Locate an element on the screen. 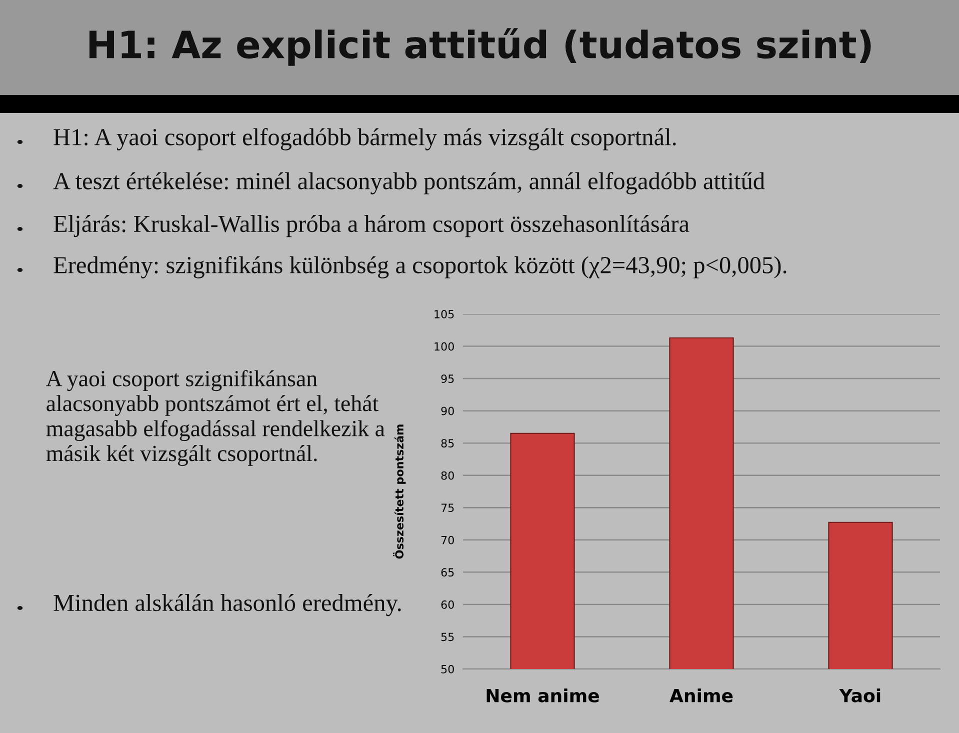 The height and width of the screenshot is (733, 959). x-tick-label: Anime is located at coordinates (701, 695).